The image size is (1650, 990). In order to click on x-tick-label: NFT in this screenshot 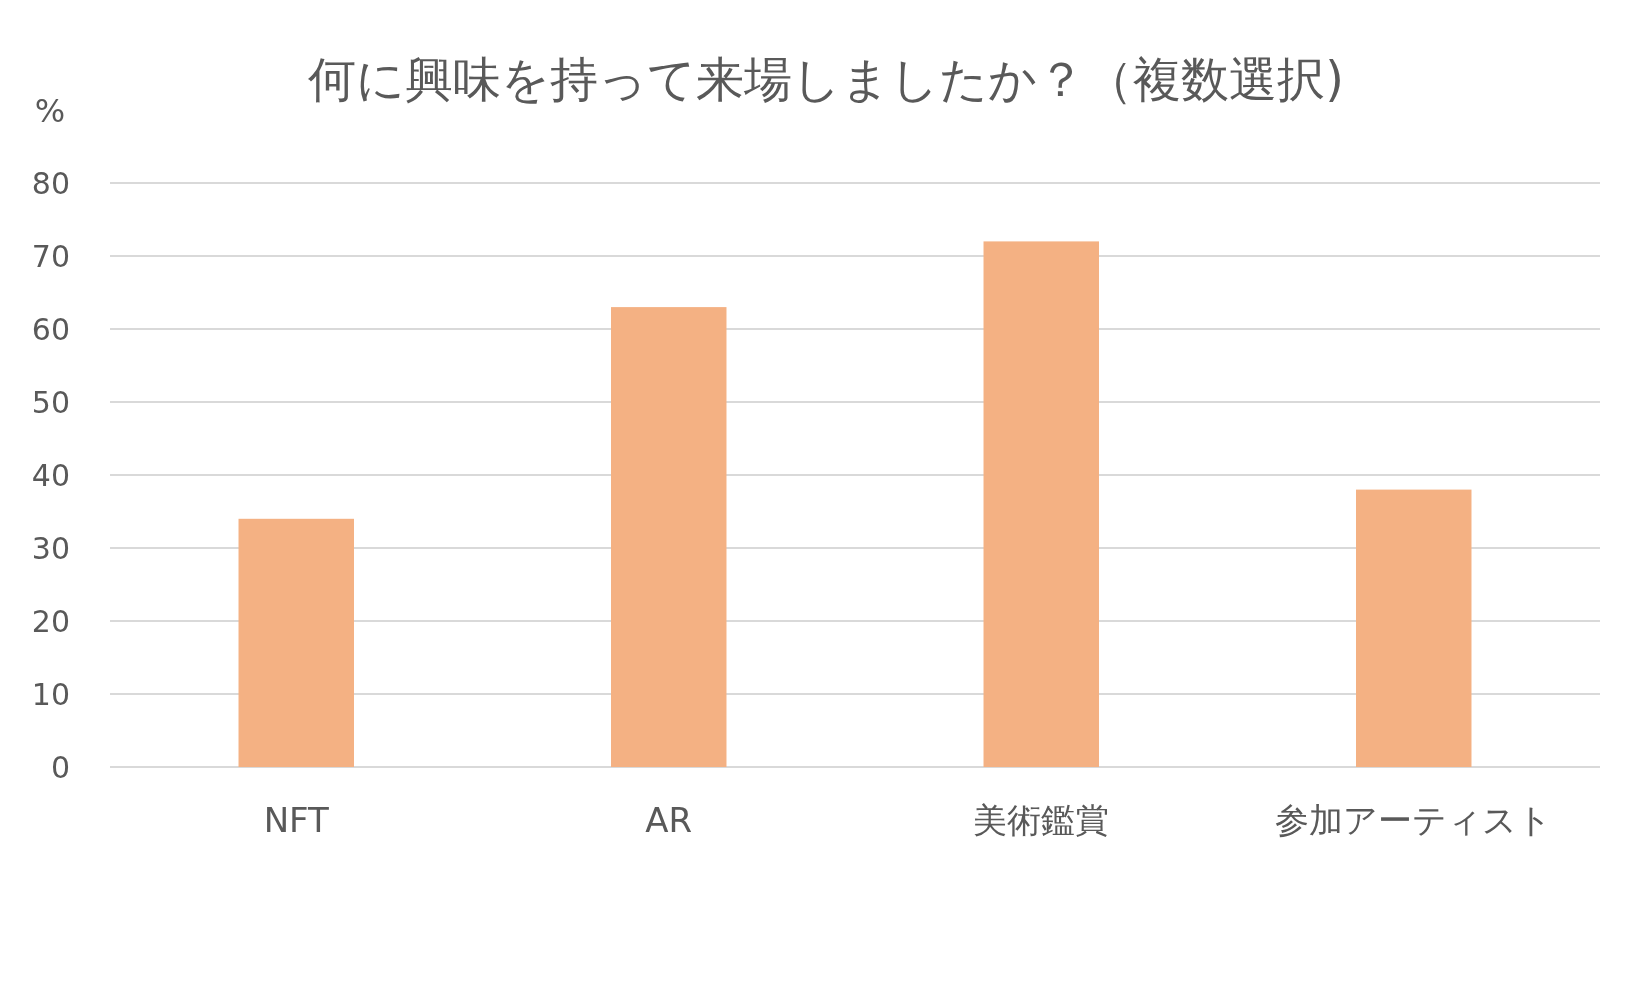, I will do `click(296, 820)`.